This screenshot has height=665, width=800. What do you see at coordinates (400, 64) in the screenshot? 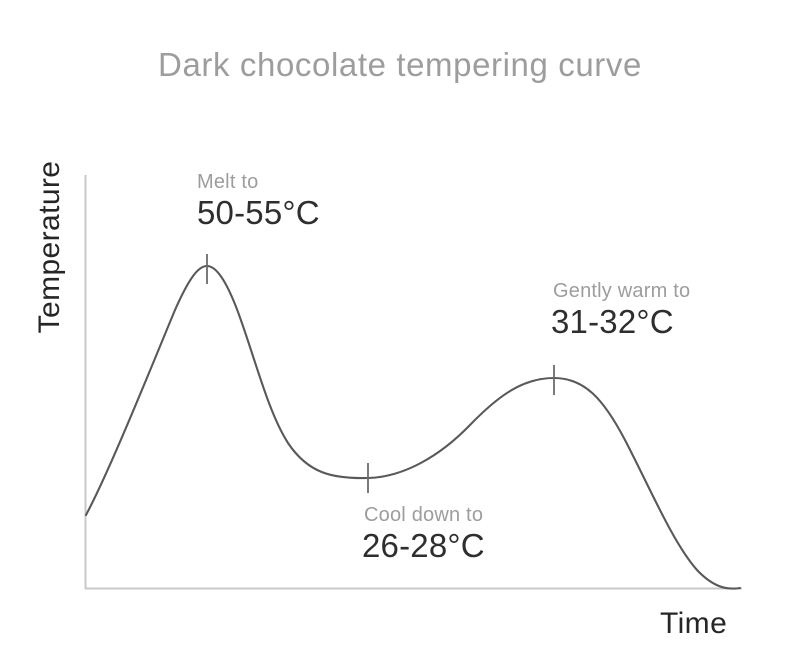
I see `chart-title: Dark chocolate tempering curve` at bounding box center [400, 64].